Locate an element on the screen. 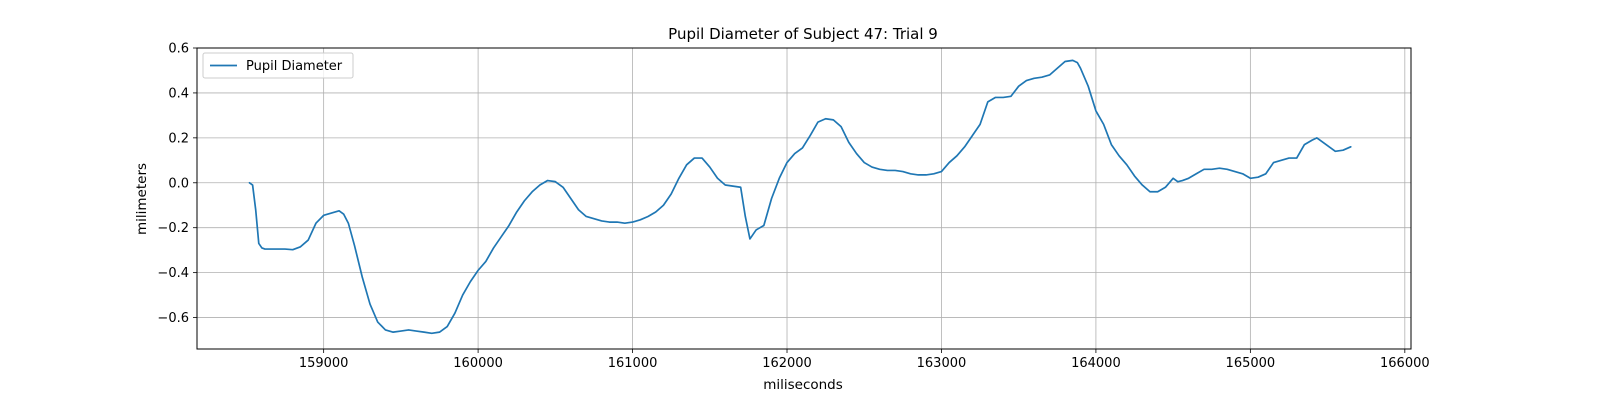 The image size is (1600, 400). y-tick-label: 0.6 is located at coordinates (178, 49).